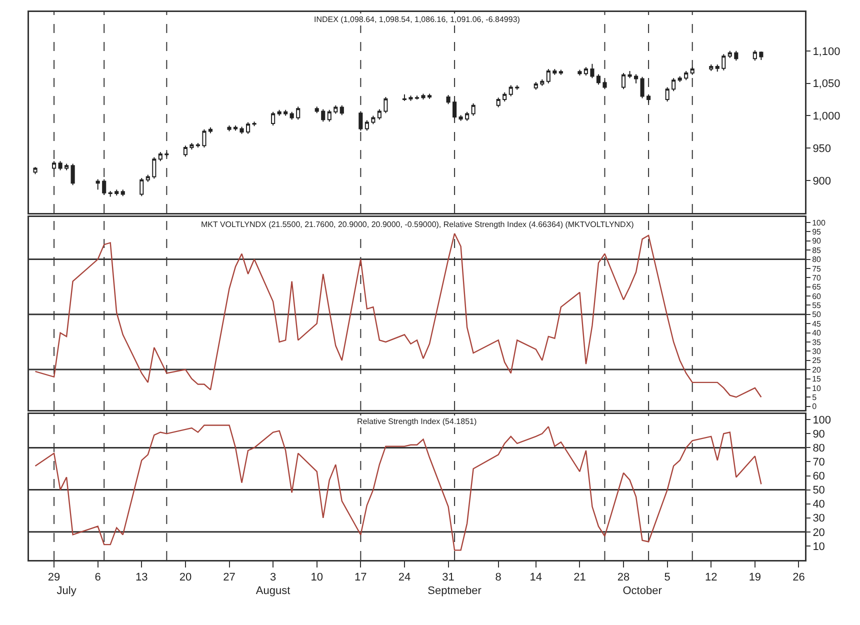 This screenshot has height=625, width=860. Describe the element at coordinates (798, 578) in the screenshot. I see `x-tick-label: 26` at that location.